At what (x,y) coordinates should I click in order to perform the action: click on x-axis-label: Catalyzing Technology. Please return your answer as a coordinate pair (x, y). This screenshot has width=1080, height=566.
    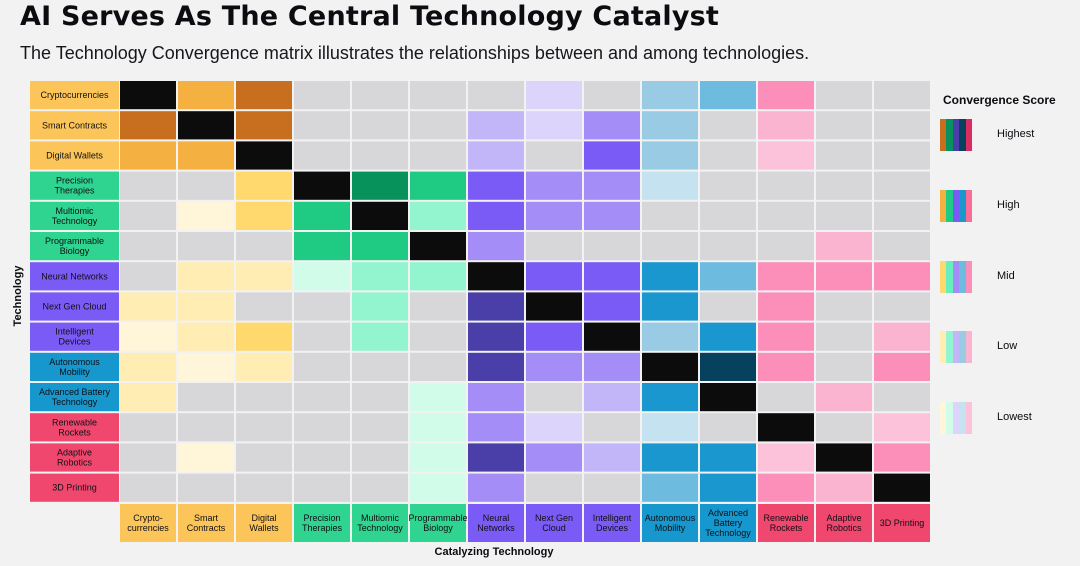
    Looking at the image, I should click on (494, 552).